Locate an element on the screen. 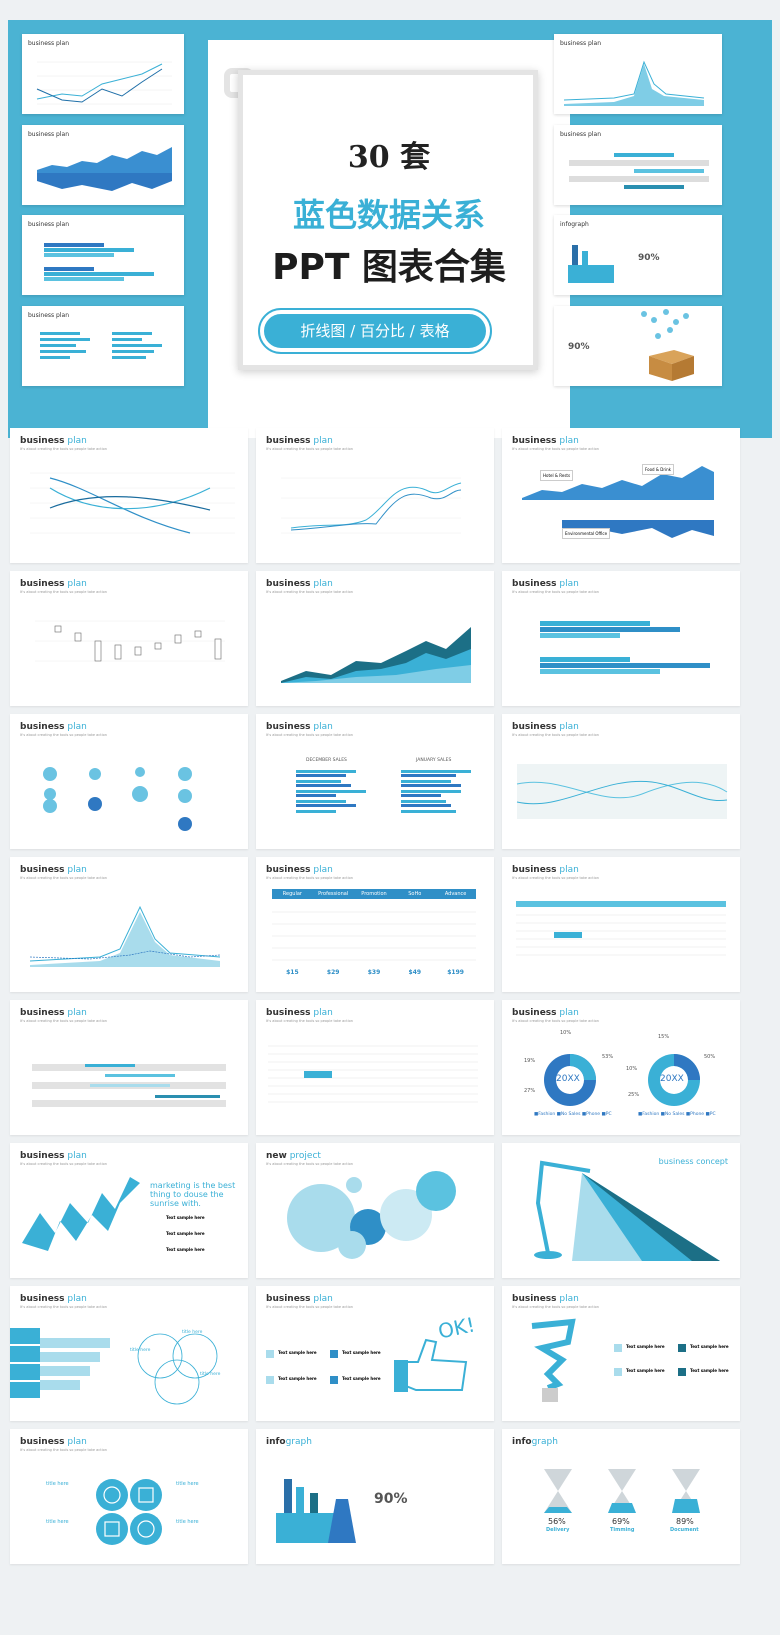 The image size is (780, 1635). chart-title-jan: JANUARY SALES is located at coordinates (434, 760).